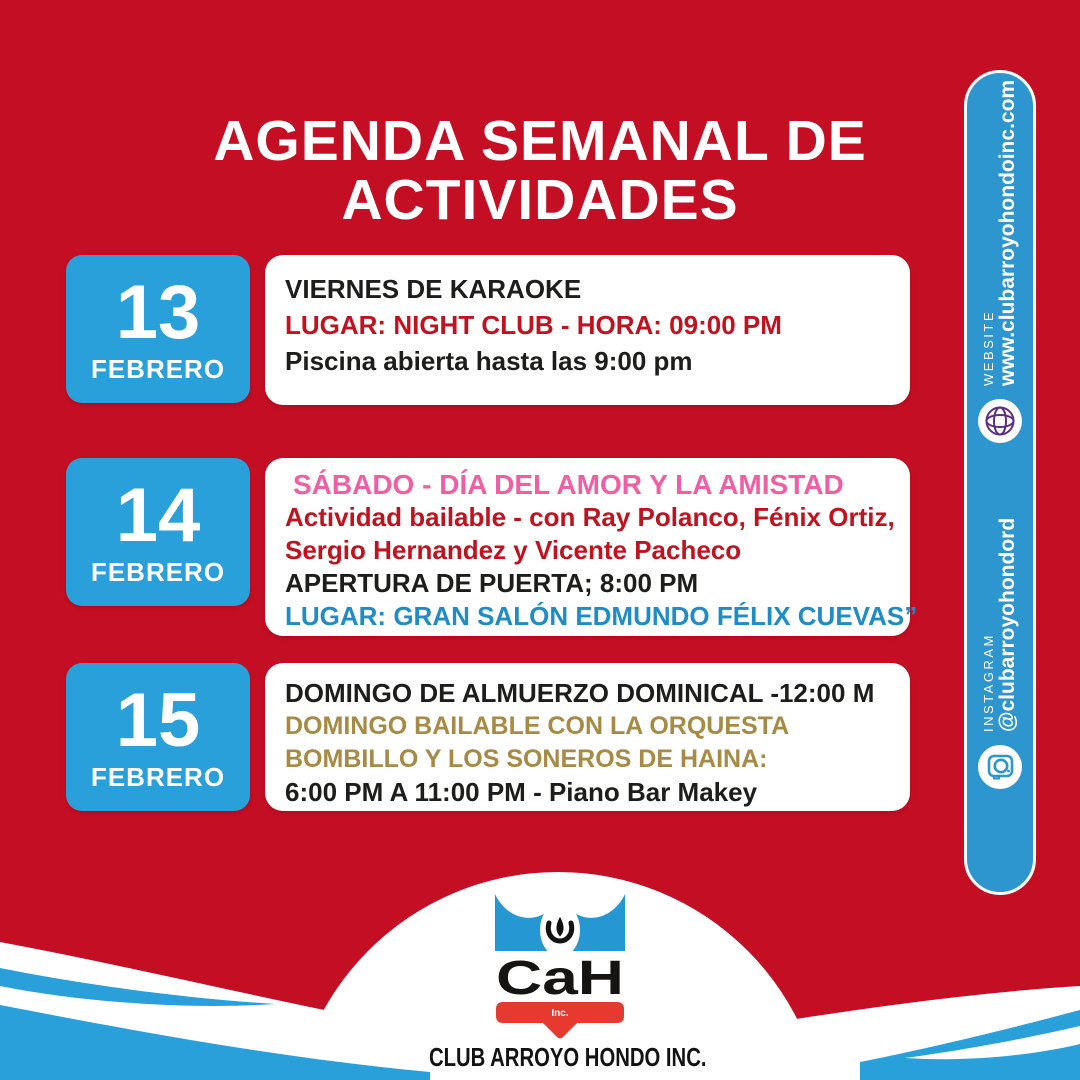 The height and width of the screenshot is (1080, 1080). I want to click on event-line: LUGAR: NIGHT CLUB - HORA: 09:00 PM, so click(533, 325).